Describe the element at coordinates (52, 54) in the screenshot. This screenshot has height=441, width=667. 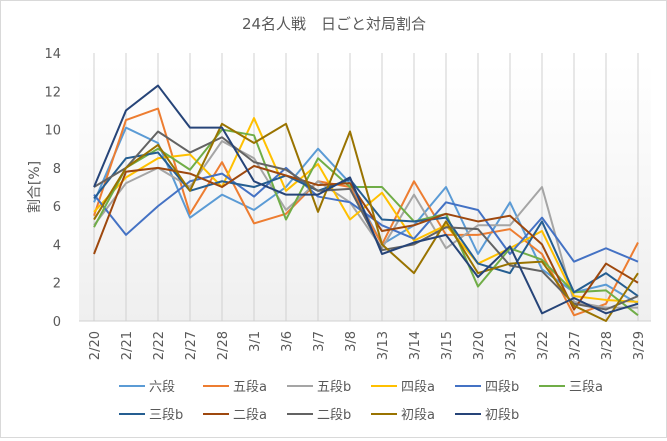
I see `y-tick-label: 14` at that location.